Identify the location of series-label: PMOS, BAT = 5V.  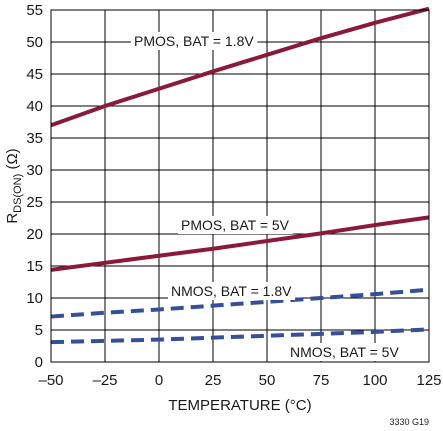
(235, 225).